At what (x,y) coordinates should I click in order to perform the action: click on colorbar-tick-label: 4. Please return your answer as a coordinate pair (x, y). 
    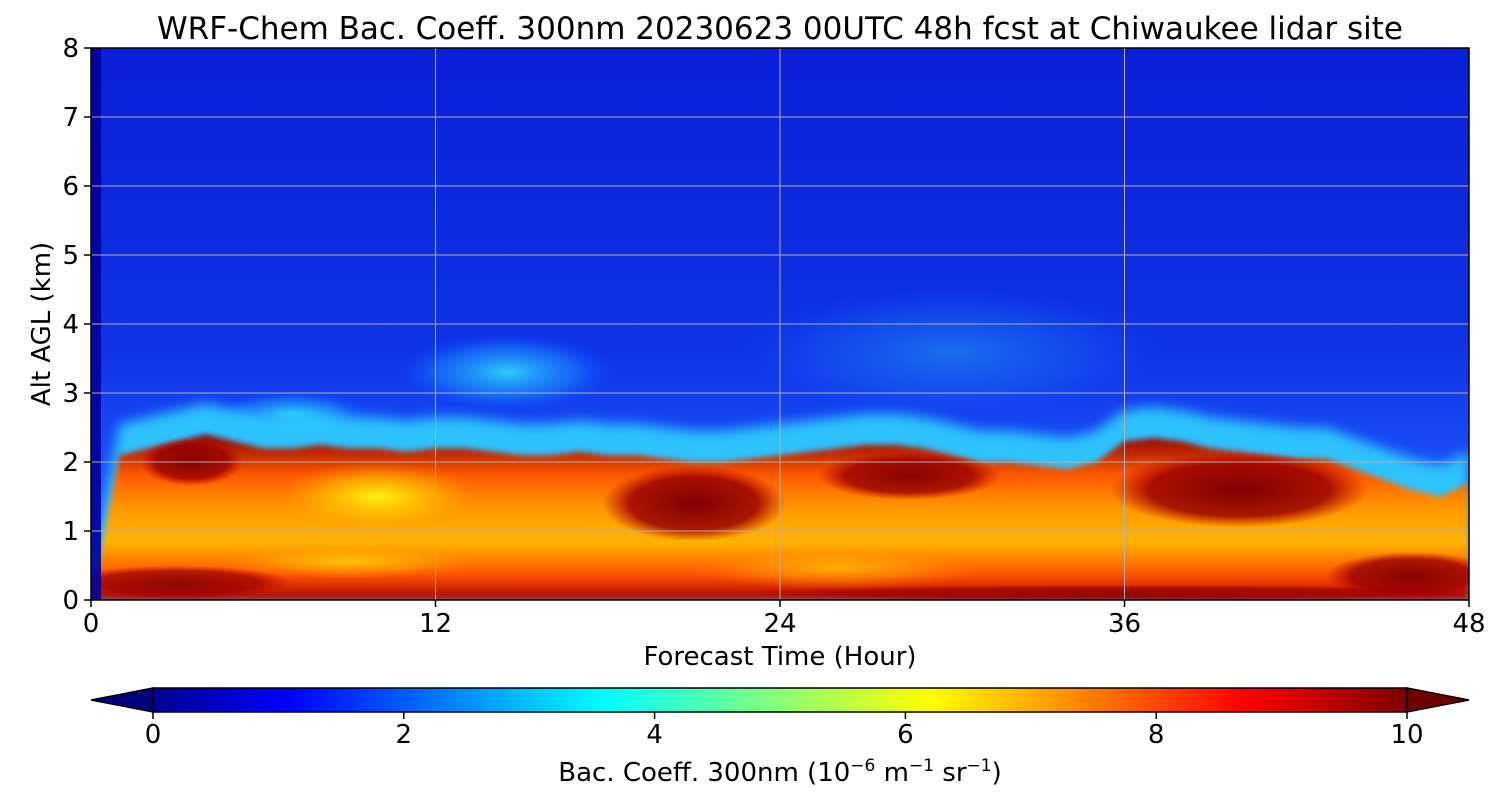
    Looking at the image, I should click on (654, 735).